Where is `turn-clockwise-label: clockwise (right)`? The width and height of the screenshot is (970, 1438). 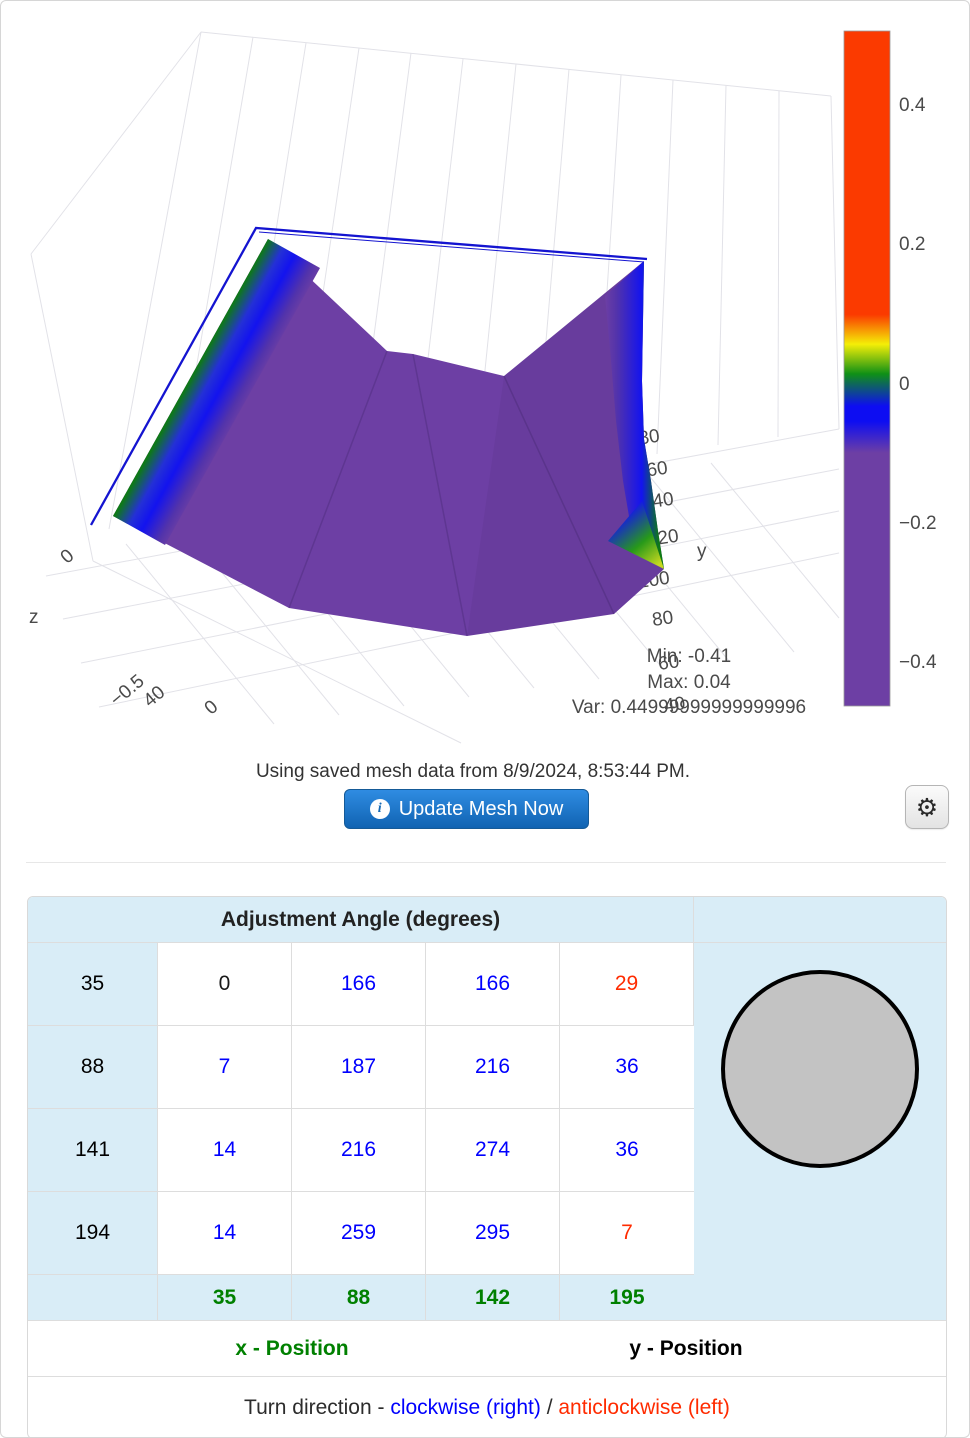 turn-clockwise-label: clockwise (right) is located at coordinates (465, 1407).